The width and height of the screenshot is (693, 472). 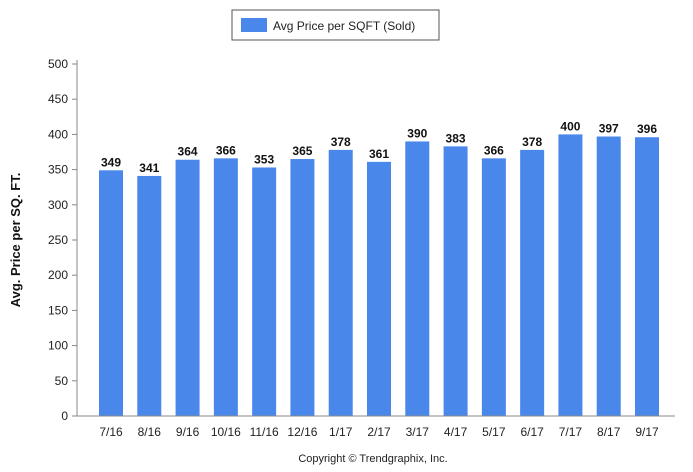 I want to click on data-label: 397, so click(x=609, y=129).